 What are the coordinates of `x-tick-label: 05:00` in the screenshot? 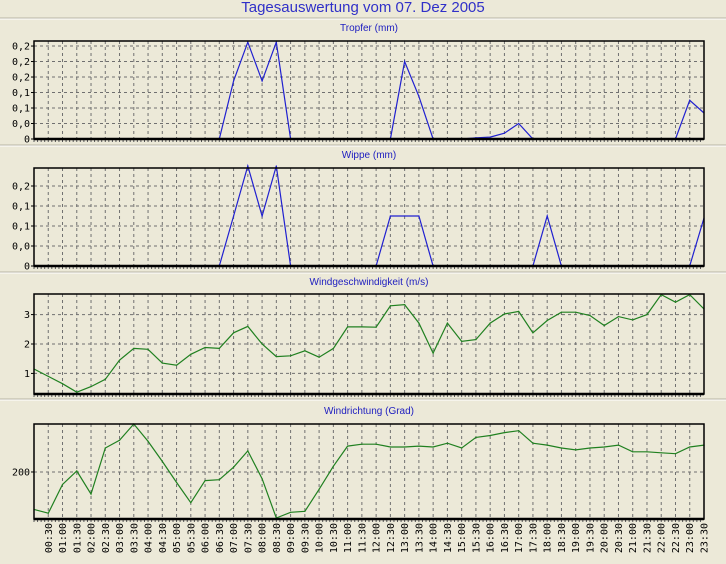 It's located at (177, 538).